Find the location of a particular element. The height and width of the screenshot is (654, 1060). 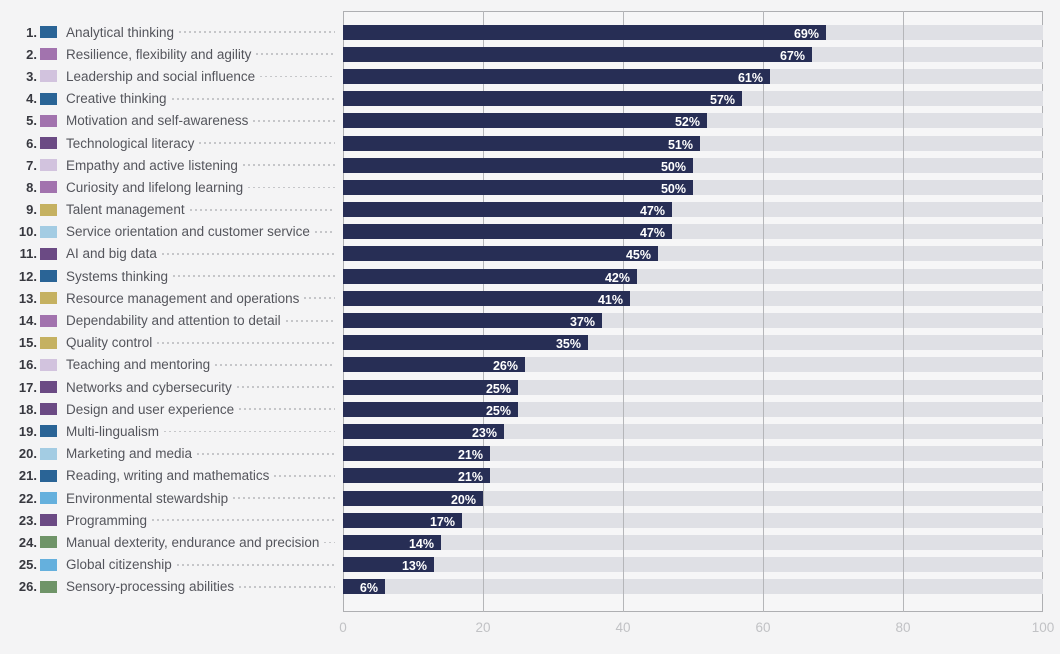

chart-row: 6. Technological literacy 51% is located at coordinates (530, 143).